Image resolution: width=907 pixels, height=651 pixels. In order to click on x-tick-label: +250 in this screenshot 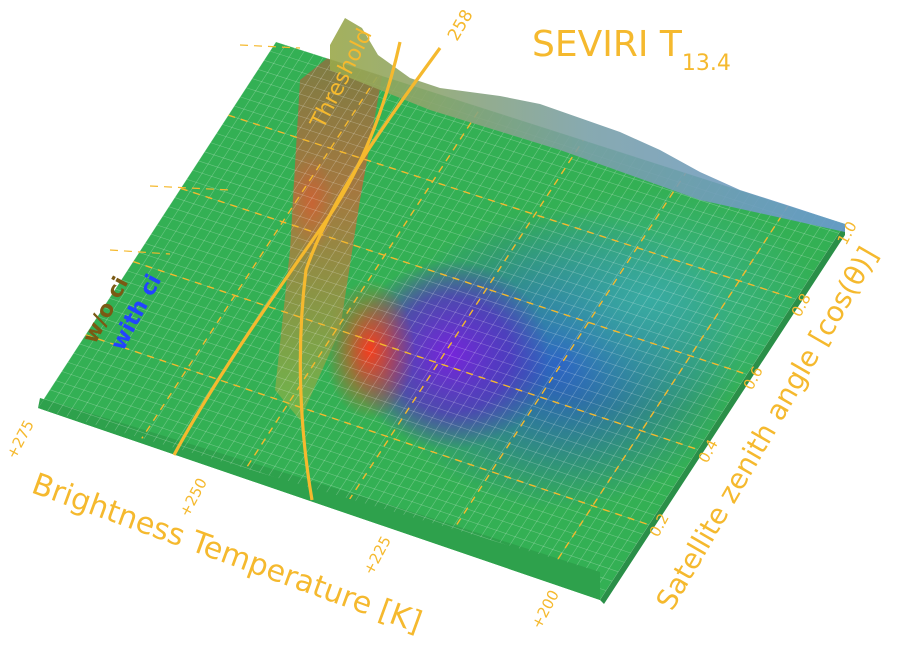, I will do `click(193, 497)`.